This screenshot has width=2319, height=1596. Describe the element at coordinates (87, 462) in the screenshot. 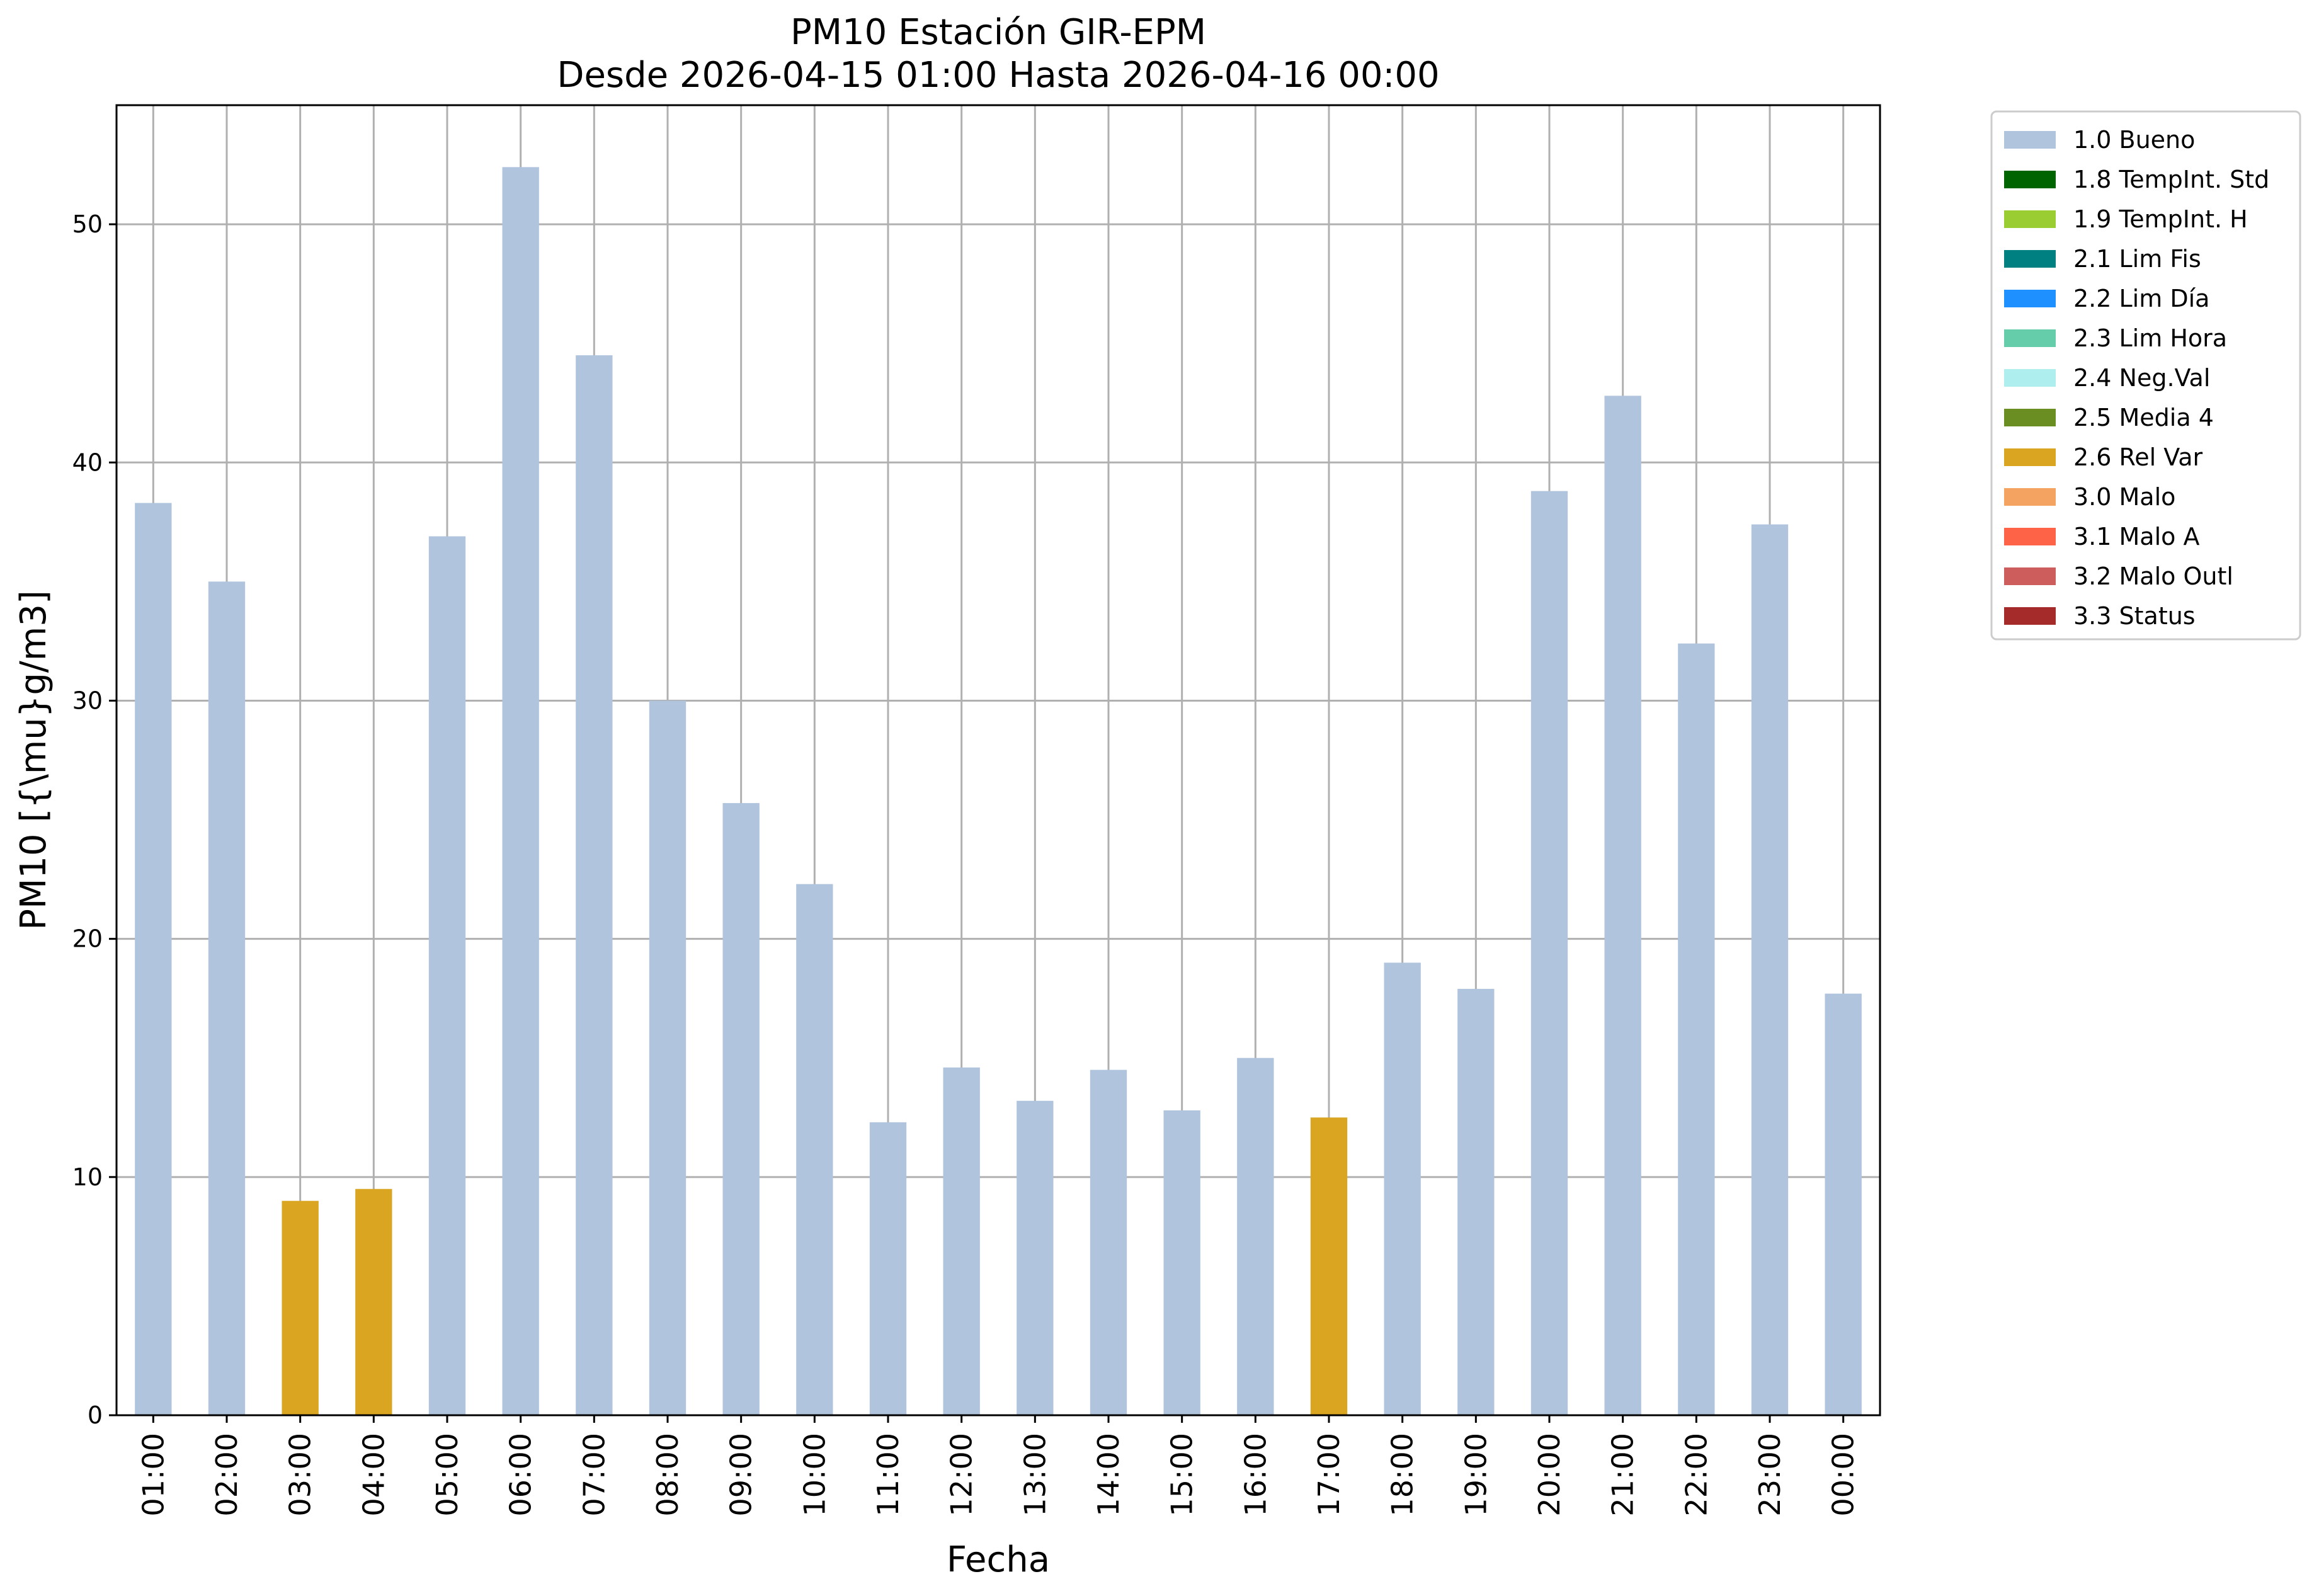

I see `y-tick-label: 40` at that location.